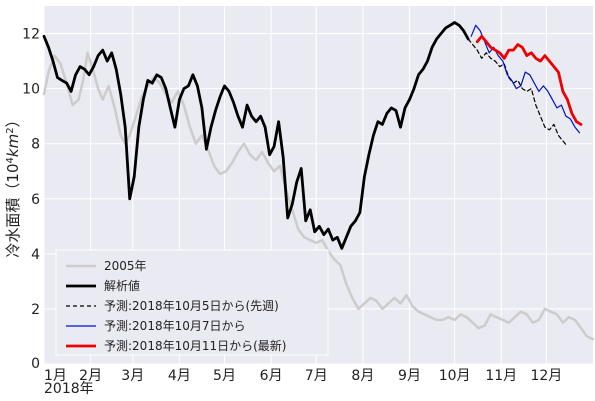 This screenshot has width=595, height=401. What do you see at coordinates (179, 376) in the screenshot?
I see `x-tick-label: 4月` at bounding box center [179, 376].